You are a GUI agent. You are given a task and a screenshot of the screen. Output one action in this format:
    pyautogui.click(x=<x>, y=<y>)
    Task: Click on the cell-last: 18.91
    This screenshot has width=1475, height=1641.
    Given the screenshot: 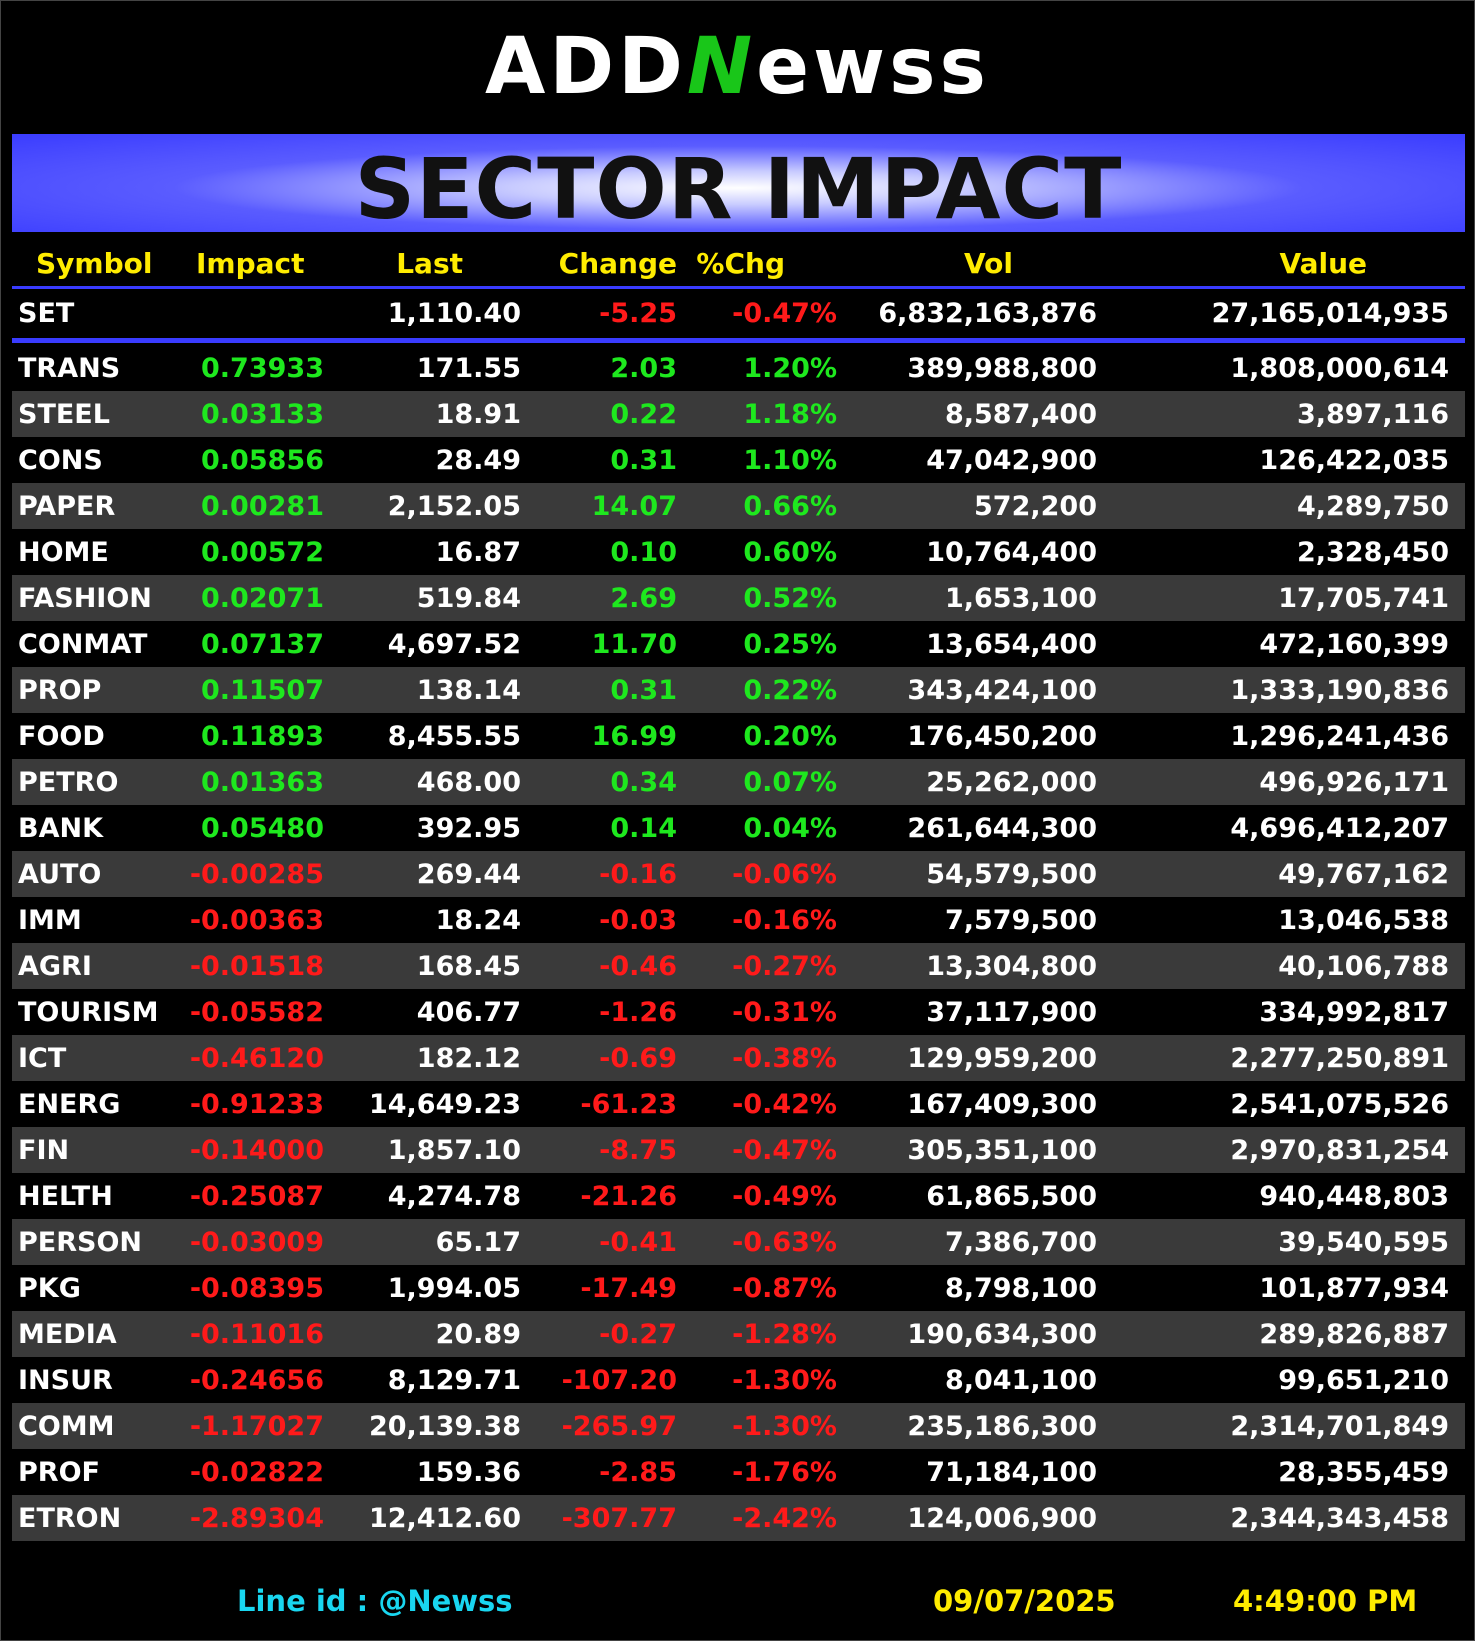 What is the action you would take?
    pyautogui.click(x=422, y=414)
    